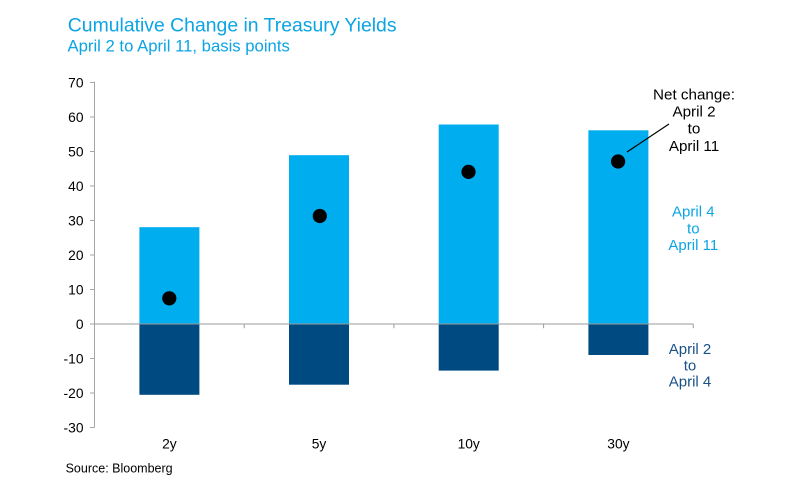  I want to click on svg-text: 5y, so click(319, 443).